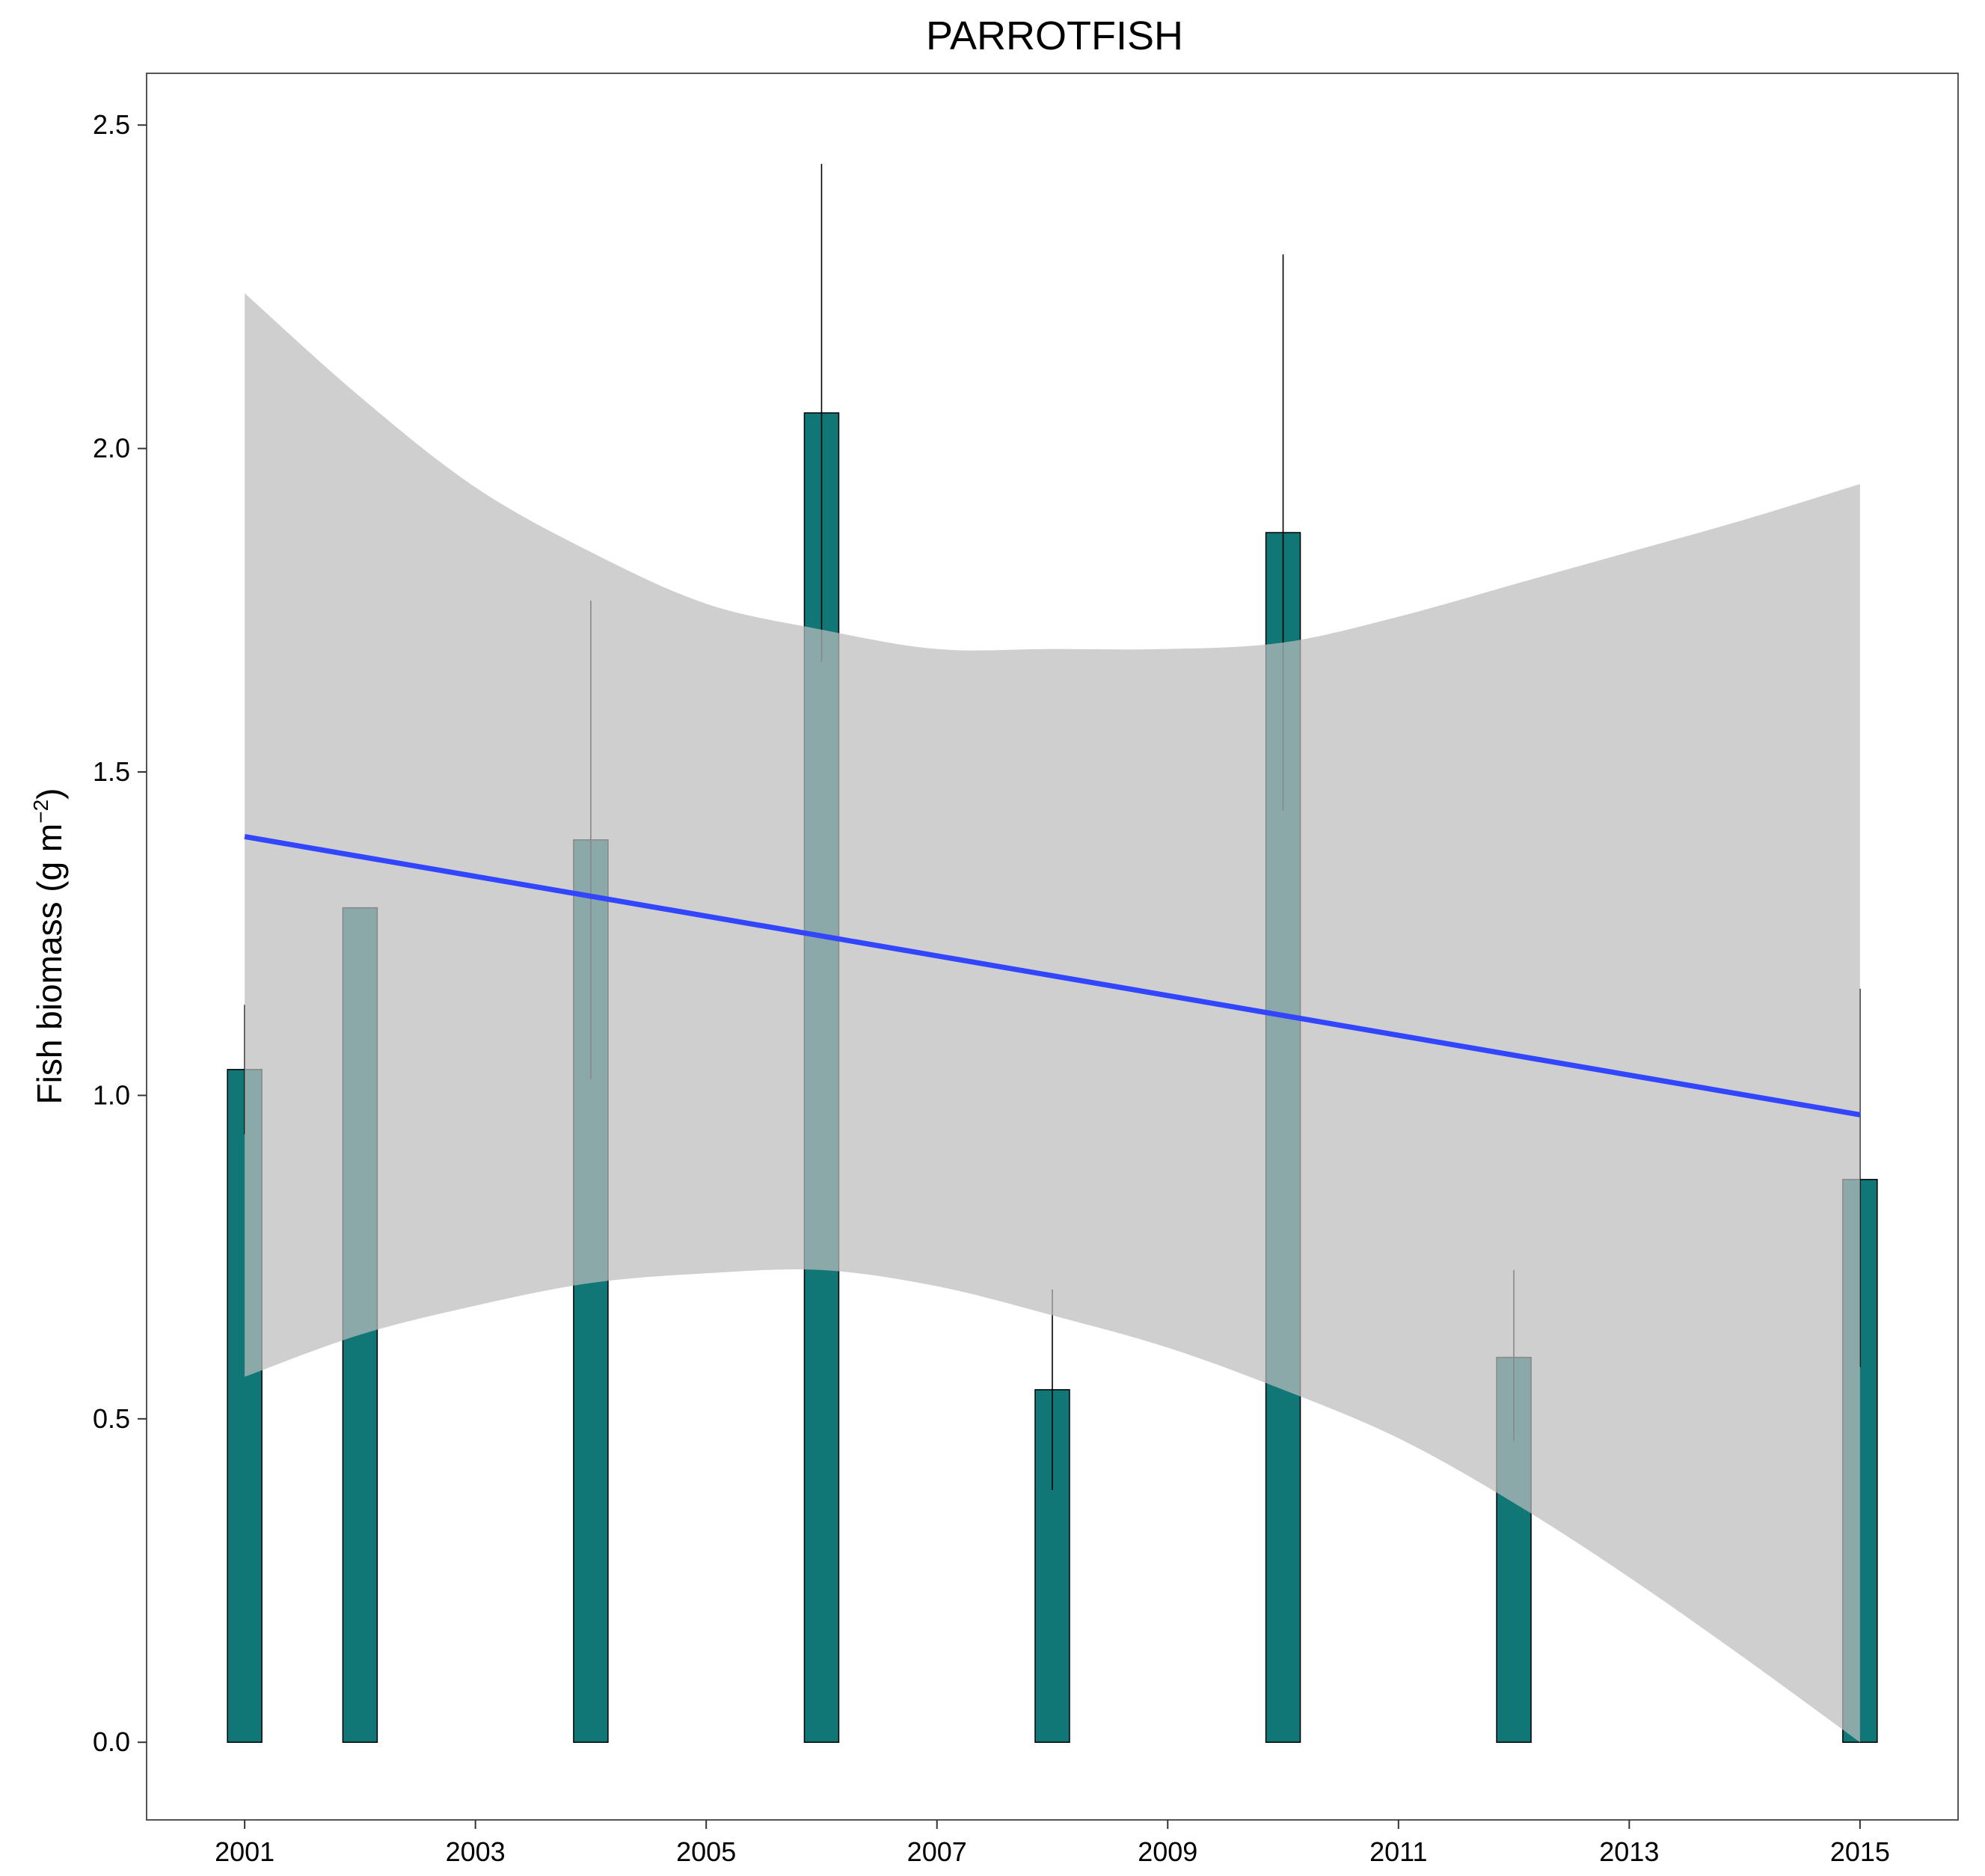 The image size is (1985, 1876). I want to click on trend-line, so click(1052, 976).